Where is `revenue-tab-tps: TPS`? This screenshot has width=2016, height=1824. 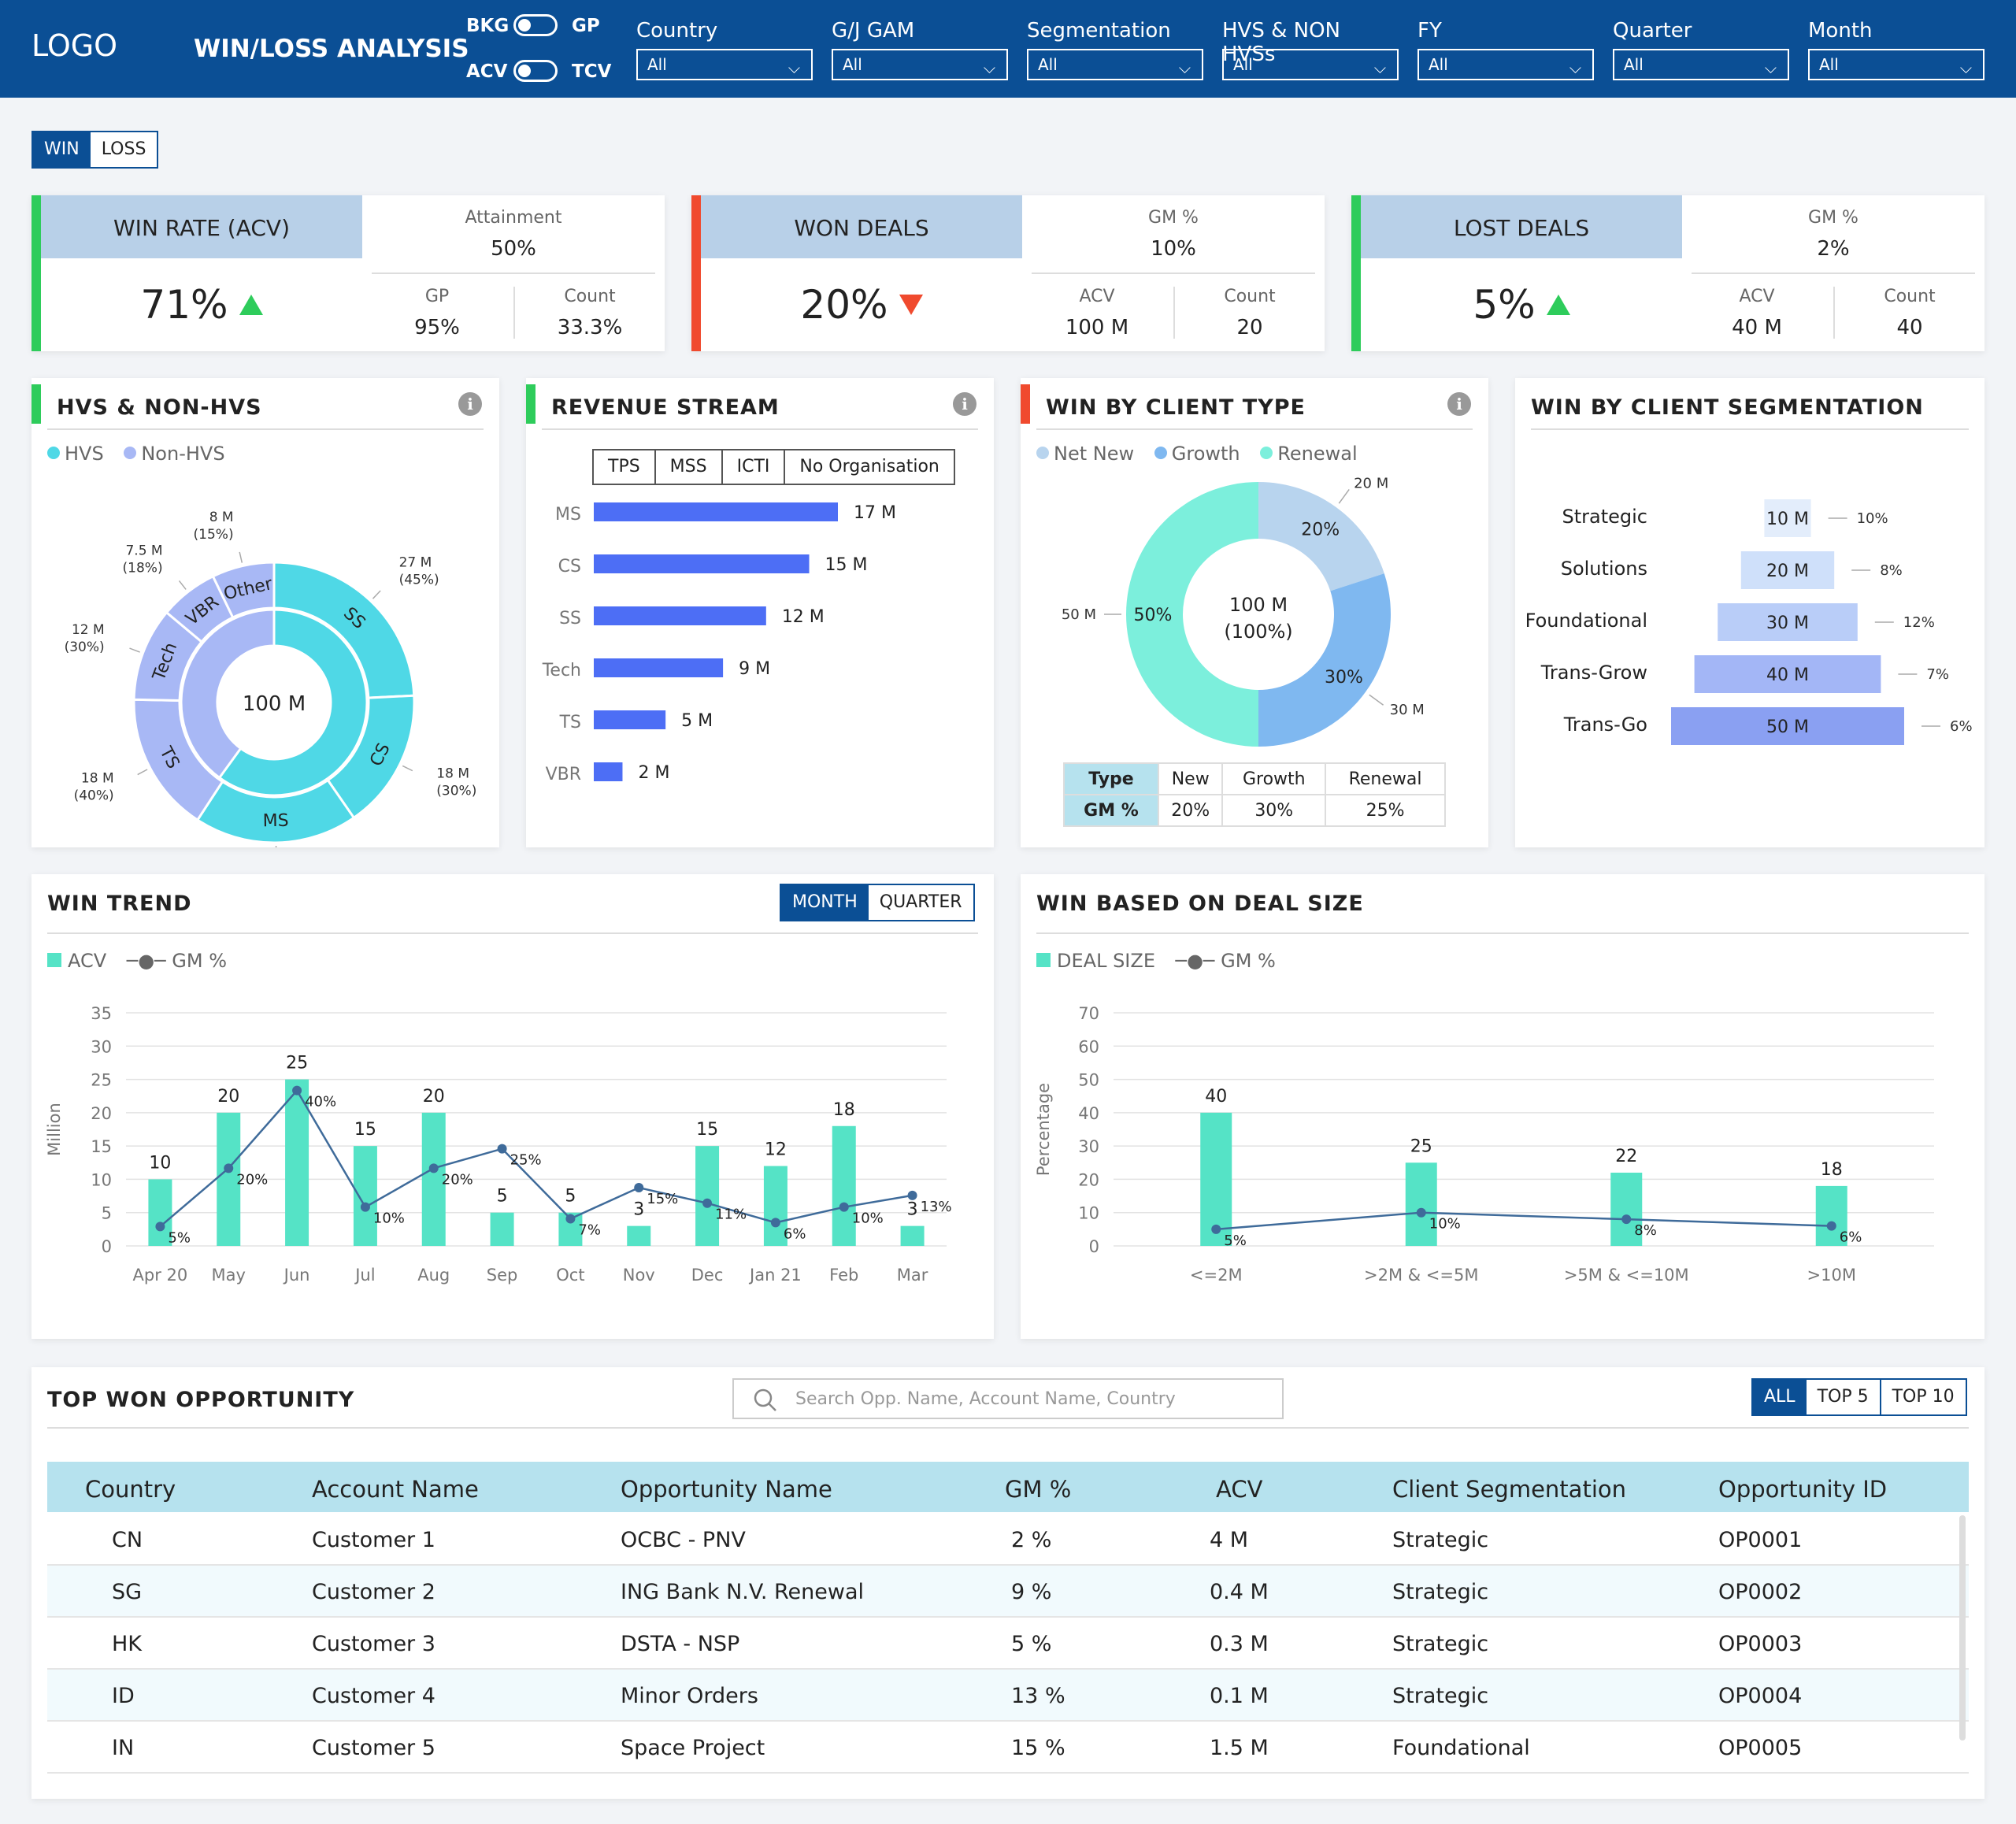 revenue-tab-tps: TPS is located at coordinates (624, 466).